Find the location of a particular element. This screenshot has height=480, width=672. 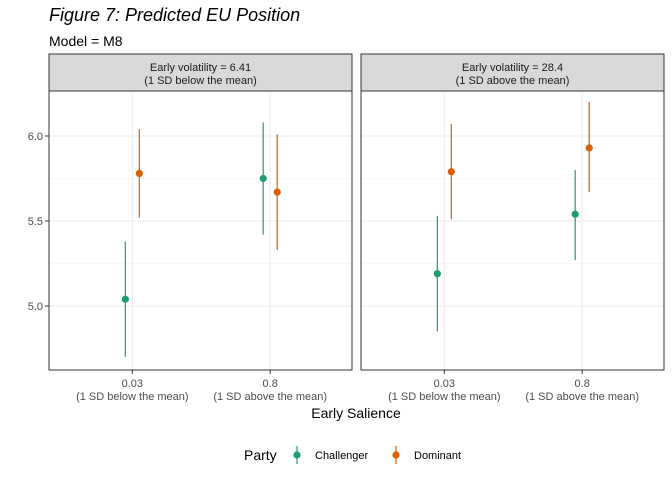

facet-label-line1: Early volatility = 28.4 is located at coordinates (512, 68).